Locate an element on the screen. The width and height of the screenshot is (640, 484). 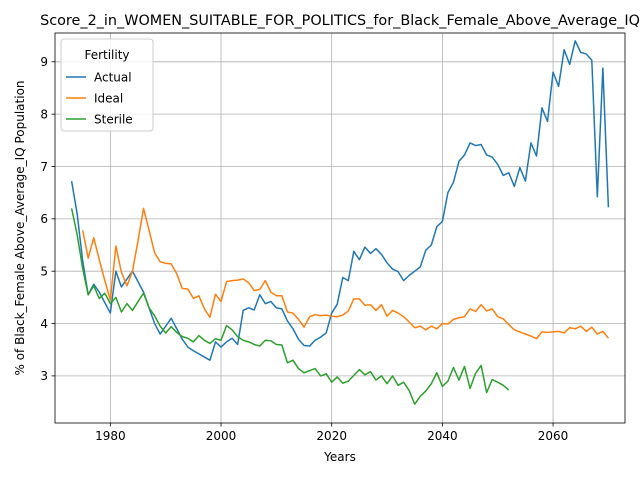
y-tick-label: 9 is located at coordinates (44, 62).